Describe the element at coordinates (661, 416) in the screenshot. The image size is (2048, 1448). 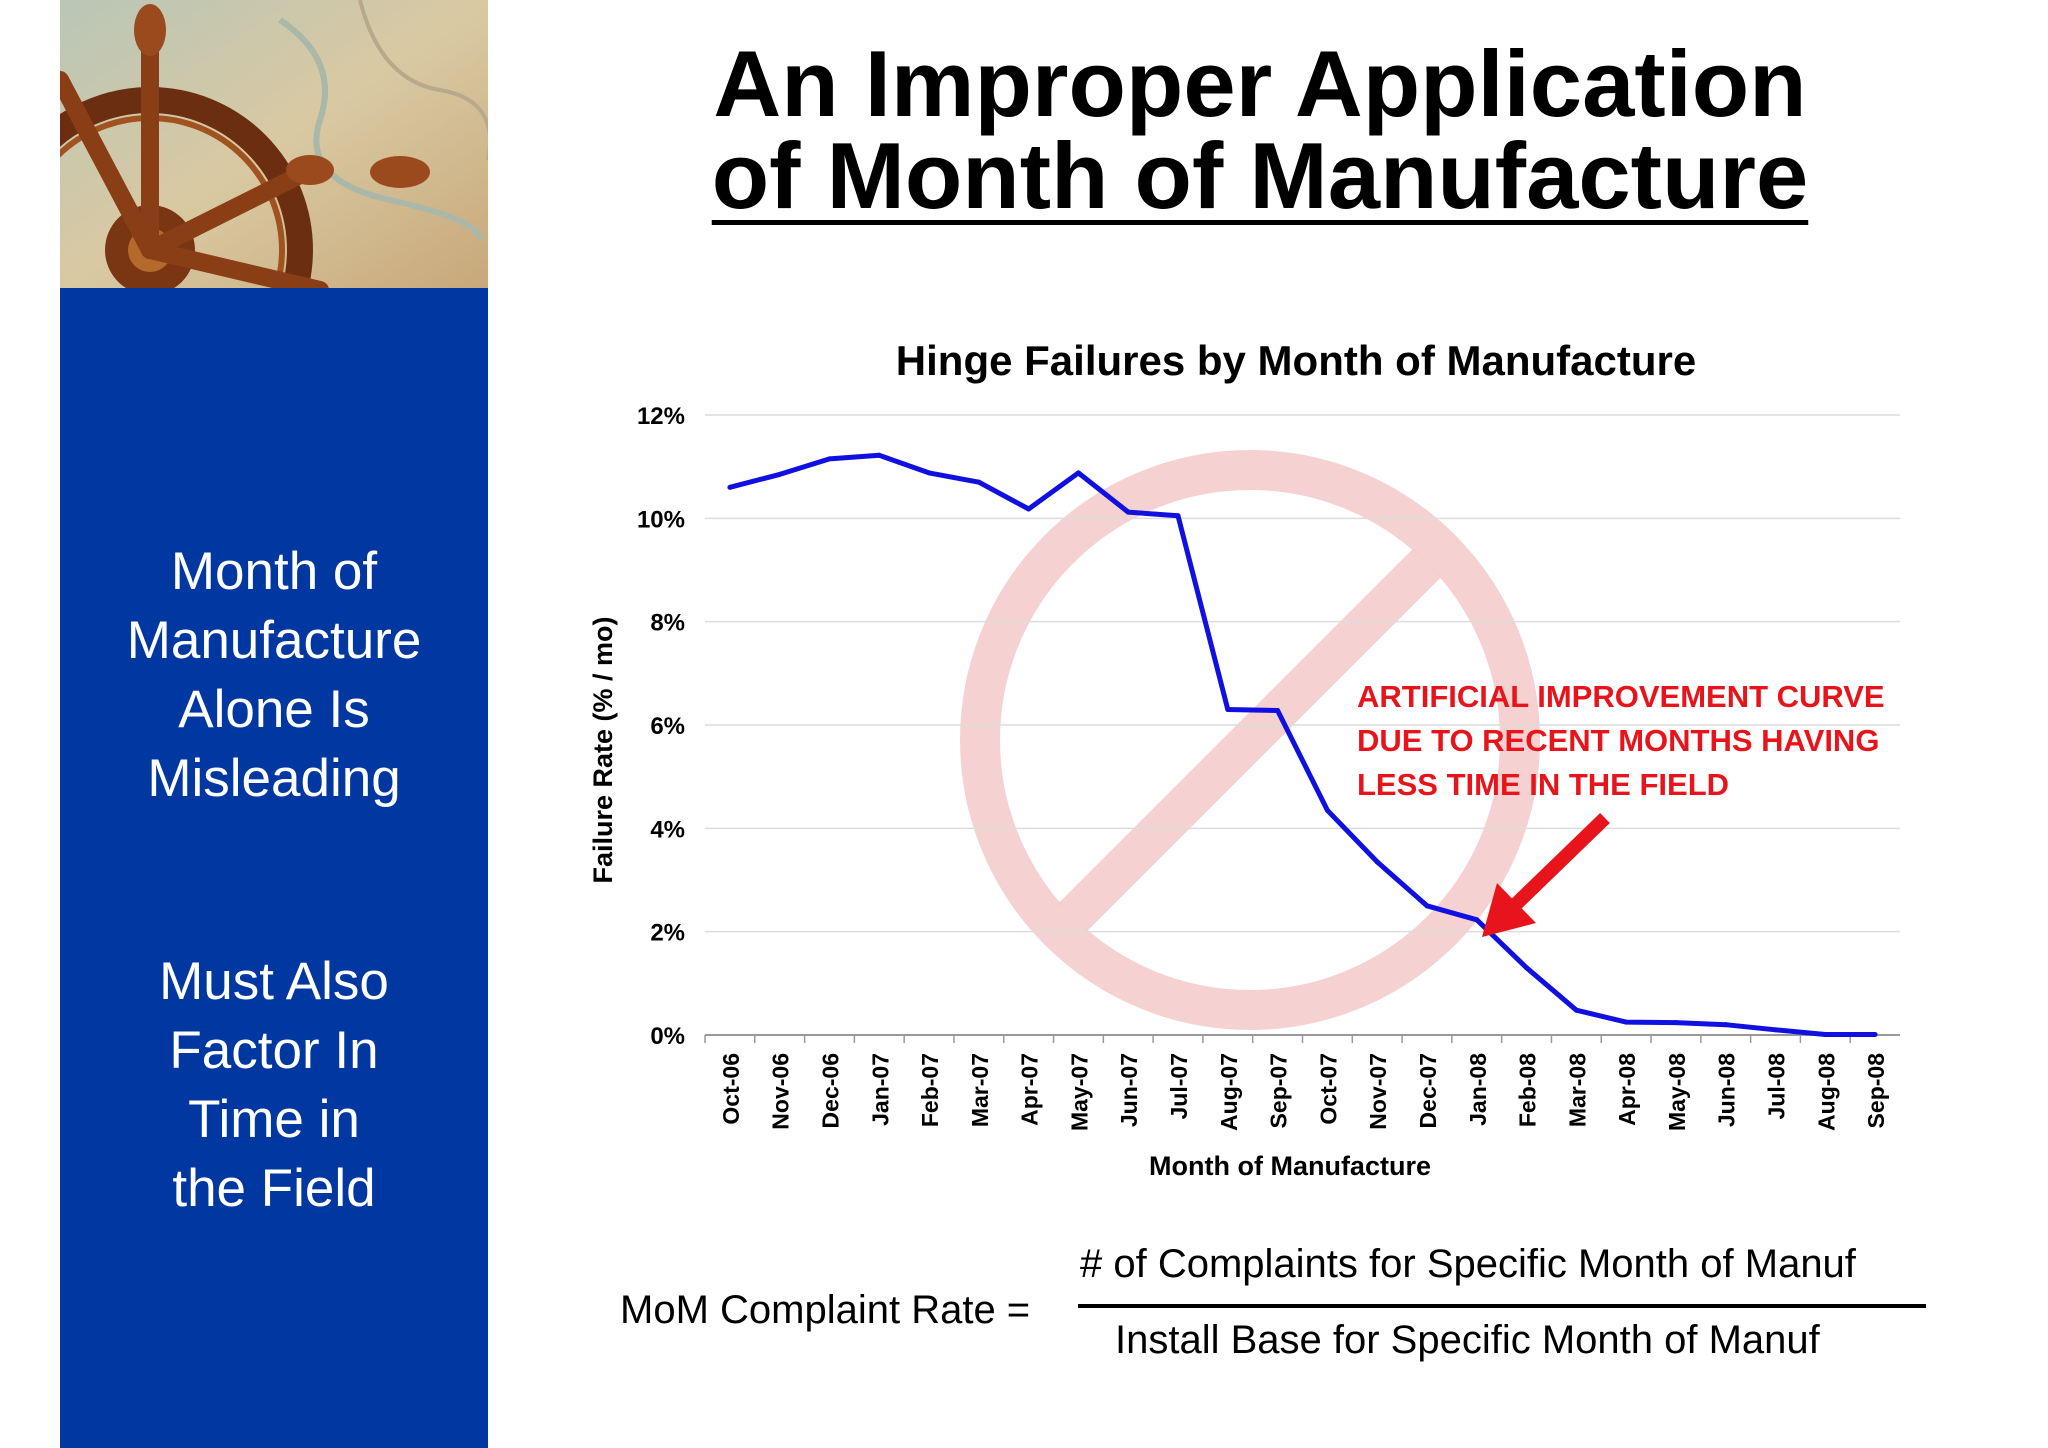
I see `y-tick-label: 12%` at that location.